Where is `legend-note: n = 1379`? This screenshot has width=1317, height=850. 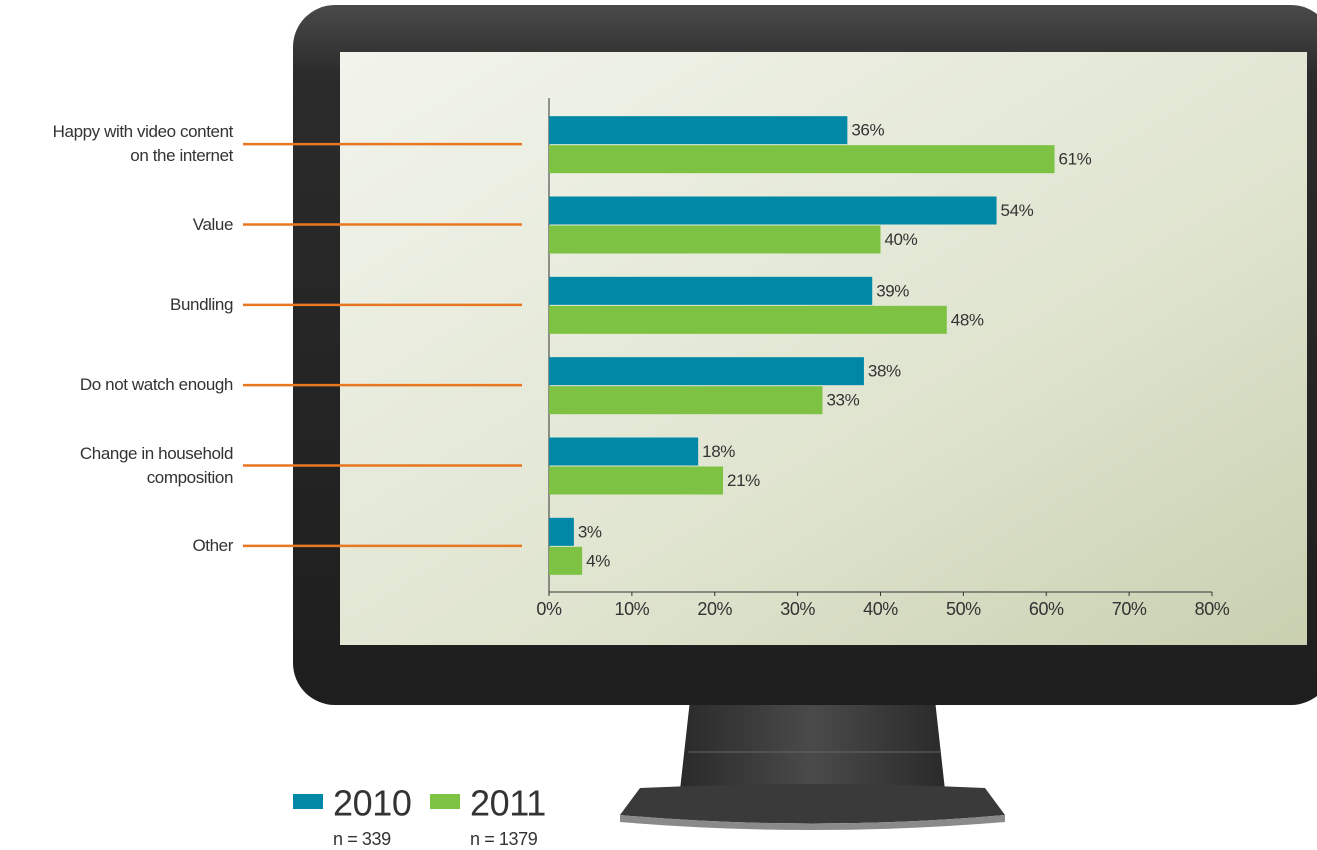
legend-note: n = 1379 is located at coordinates (504, 839).